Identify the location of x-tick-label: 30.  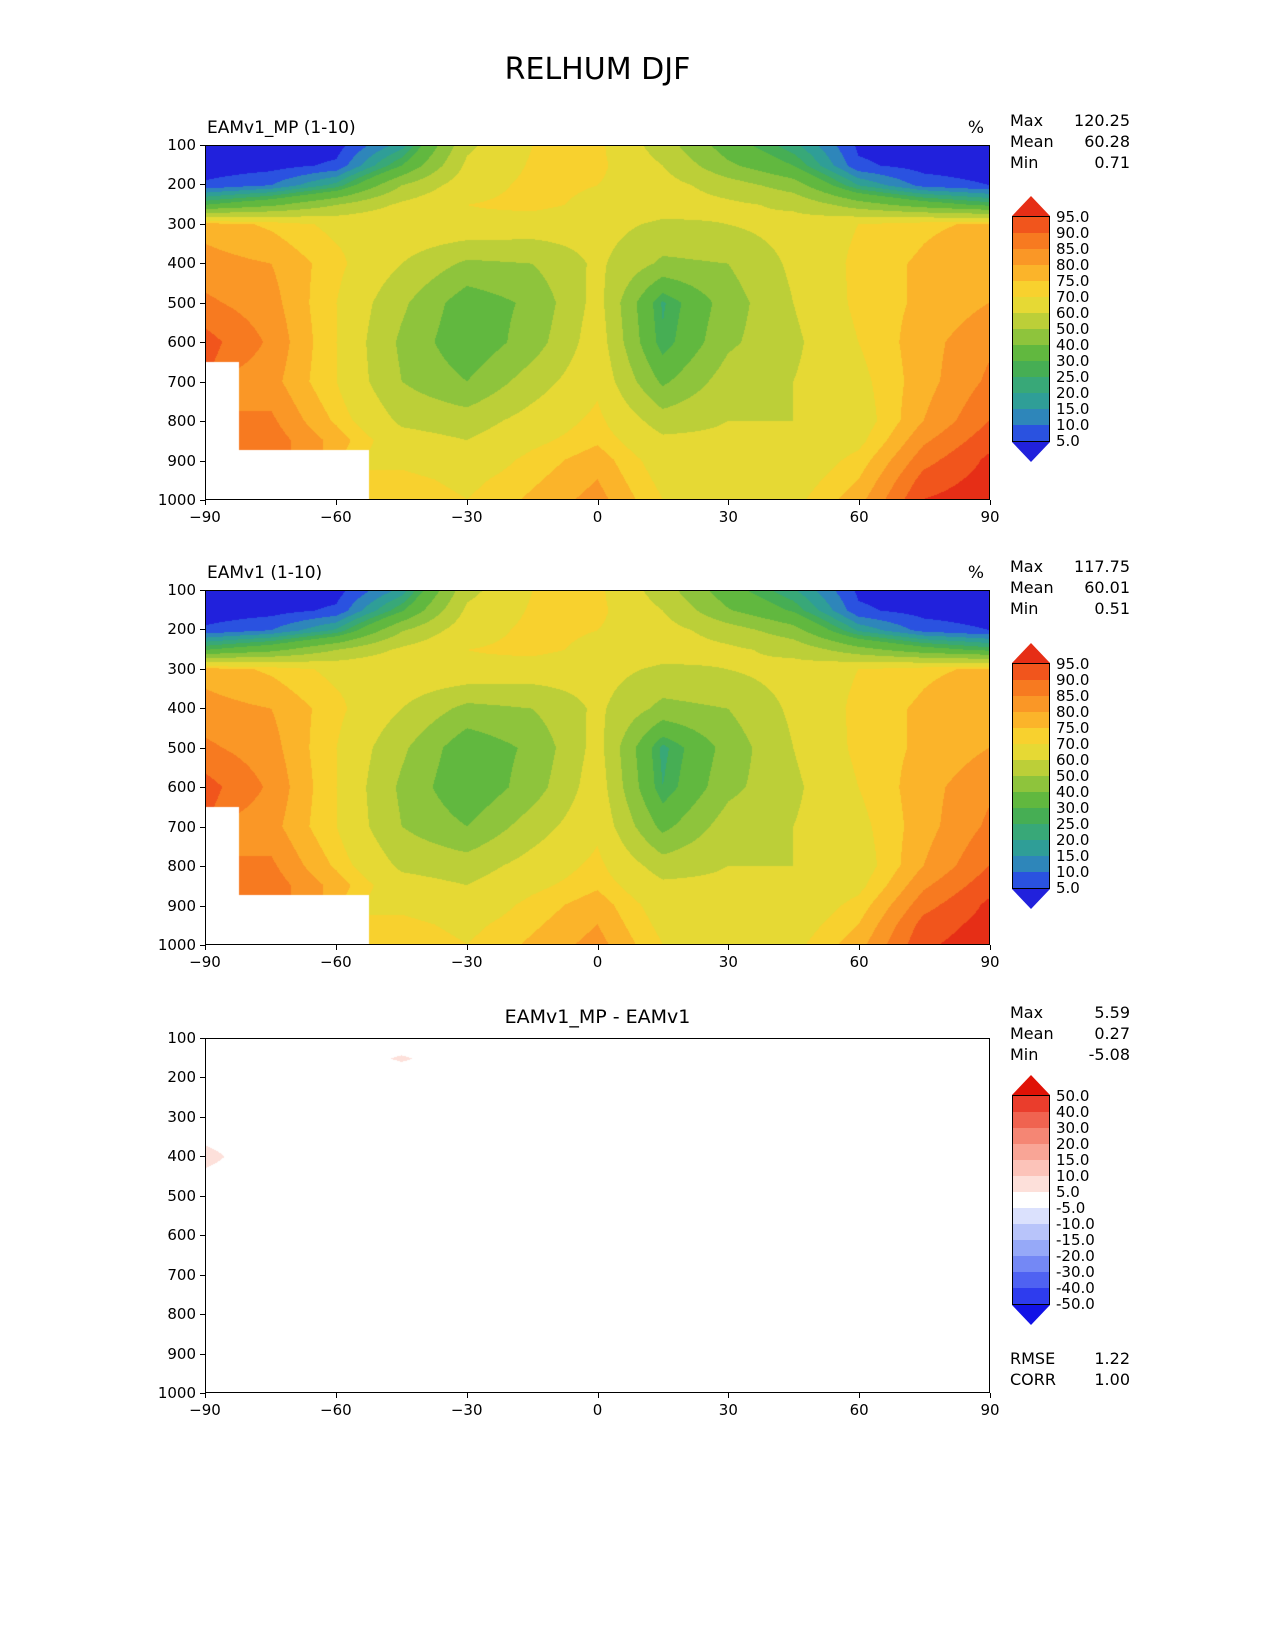
(728, 962).